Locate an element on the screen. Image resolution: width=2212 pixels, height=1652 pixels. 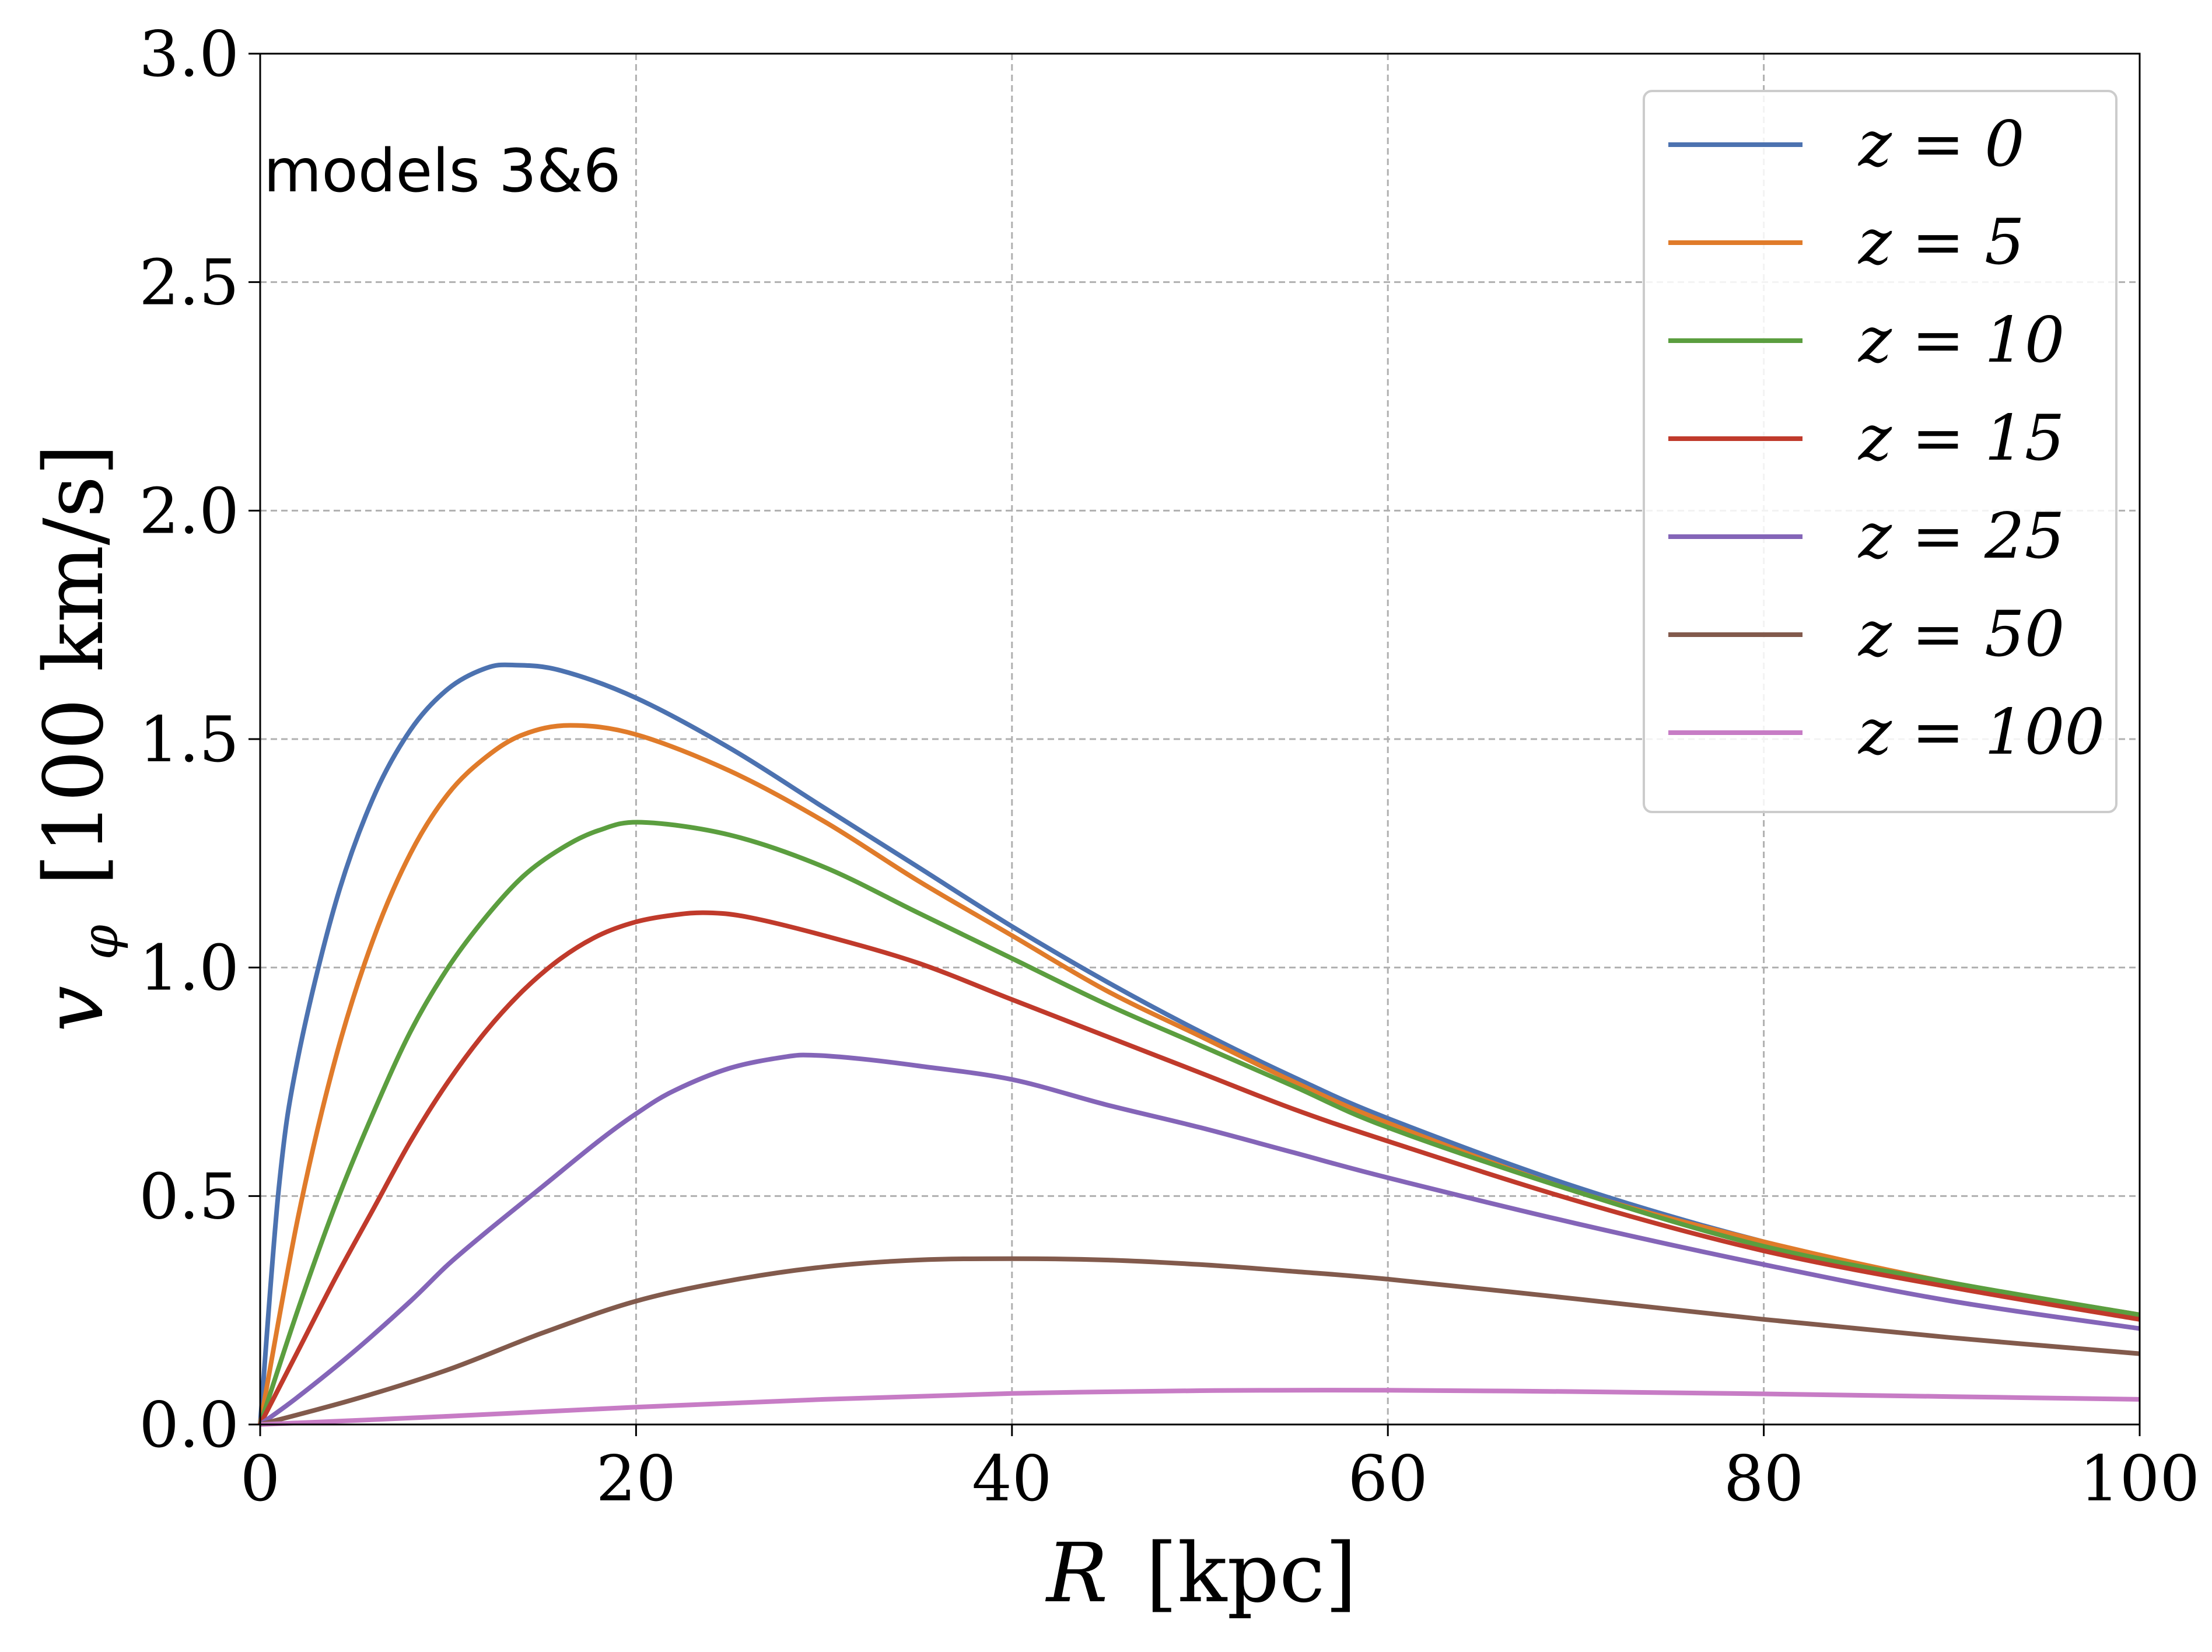
x-tick-label: 100 is located at coordinates (2140, 1479).